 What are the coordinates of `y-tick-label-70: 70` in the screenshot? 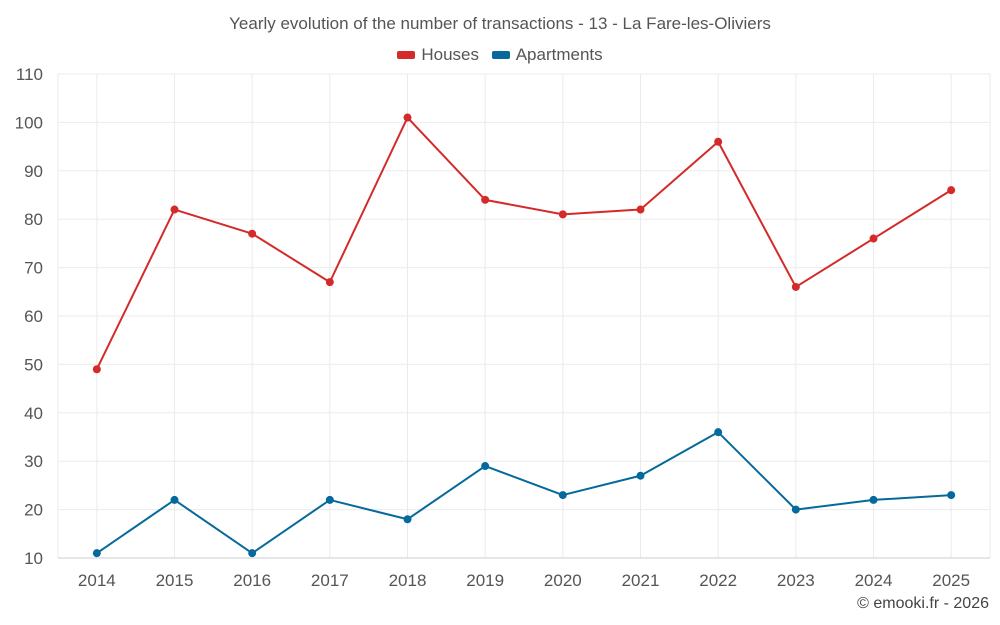 It's located at (33, 268).